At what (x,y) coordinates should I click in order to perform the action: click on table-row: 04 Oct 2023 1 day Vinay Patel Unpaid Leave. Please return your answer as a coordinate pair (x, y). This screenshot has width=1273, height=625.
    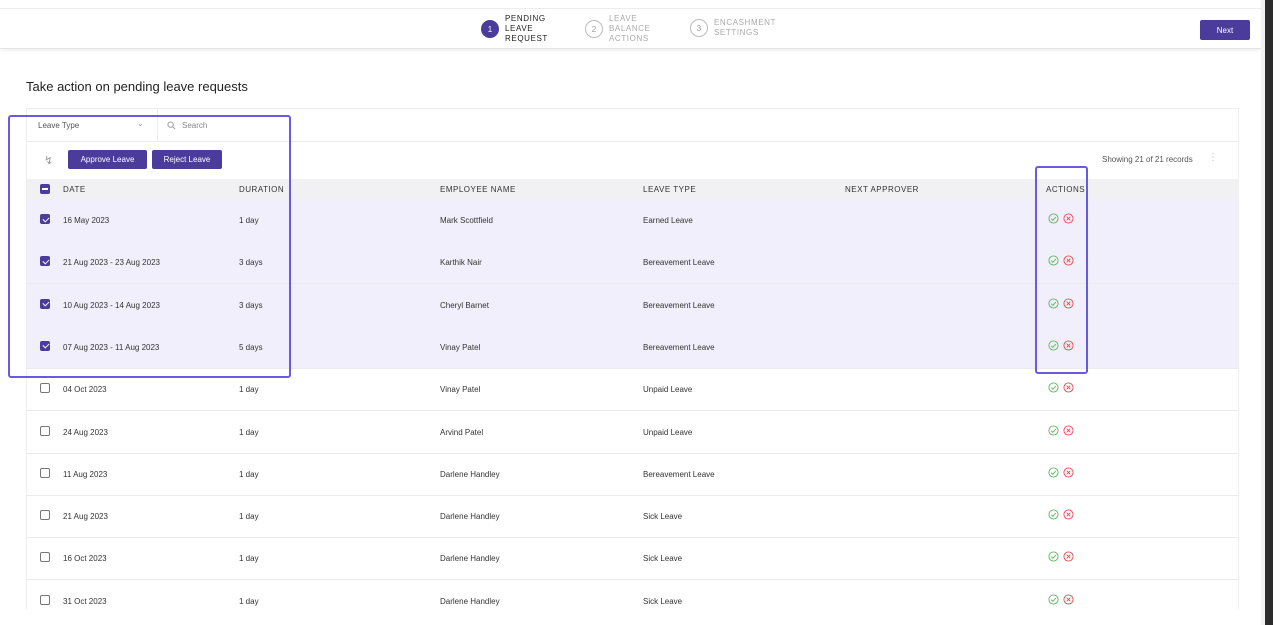
    Looking at the image, I should click on (632, 390).